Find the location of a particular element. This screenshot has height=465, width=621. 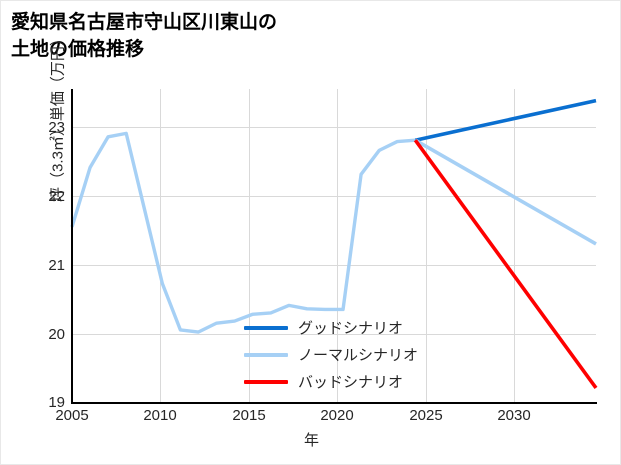

page-title: 愛知県名古屋市守山区川東山の 土地の価格推移 is located at coordinates (144, 36).